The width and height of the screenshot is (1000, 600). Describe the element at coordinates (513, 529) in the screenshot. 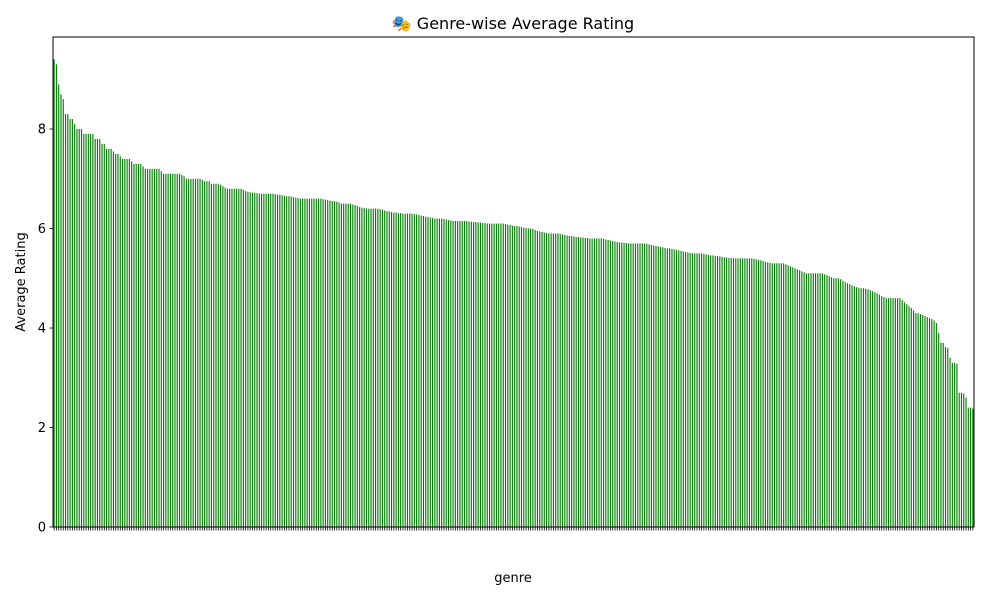

I see `x-ticks-group` at that location.